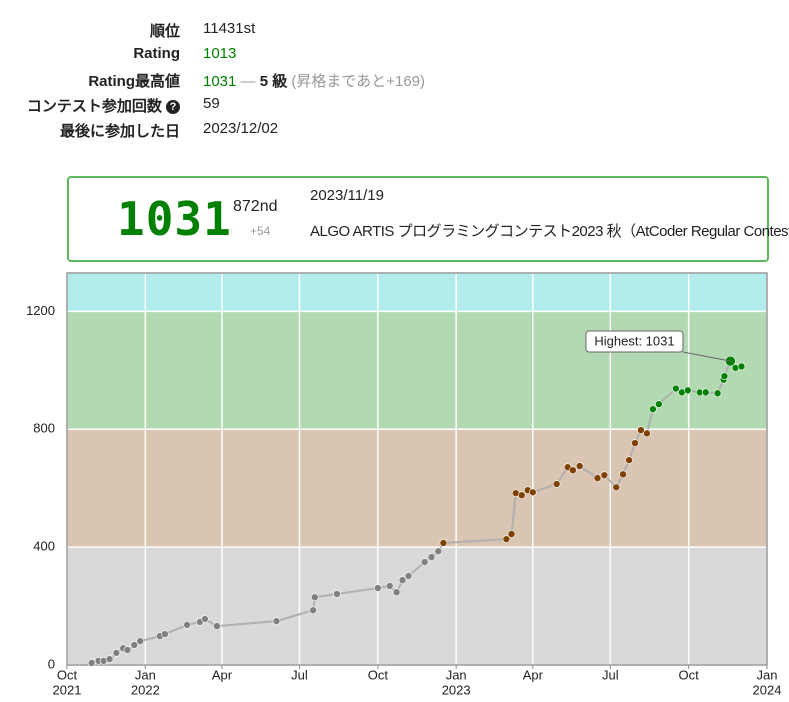 The image size is (789, 702). Describe the element at coordinates (260, 32) in the screenshot. I see `profile-row: 順位 11431st` at that location.